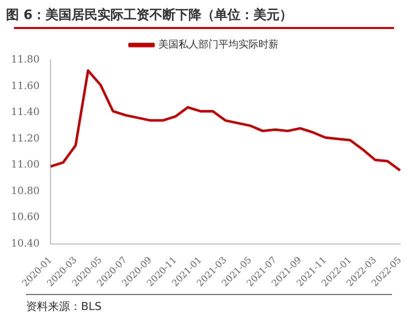 Image resolution: width=412 pixels, height=320 pixels. What do you see at coordinates (25, 165) in the screenshot?
I see `y-tick-label: 11.00` at bounding box center [25, 165].